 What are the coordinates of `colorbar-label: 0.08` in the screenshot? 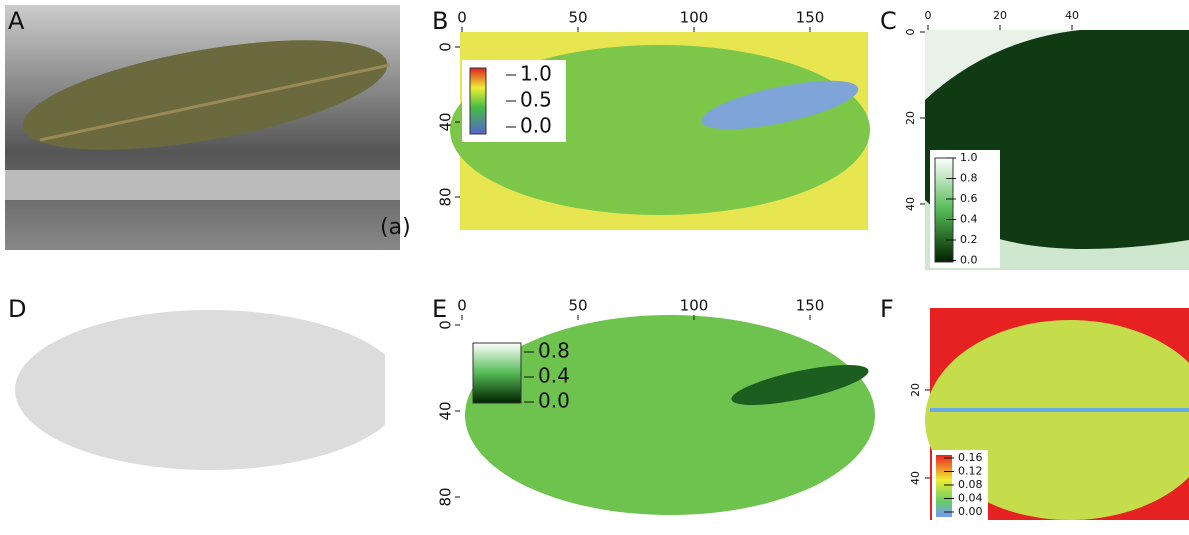 It's located at (970, 484).